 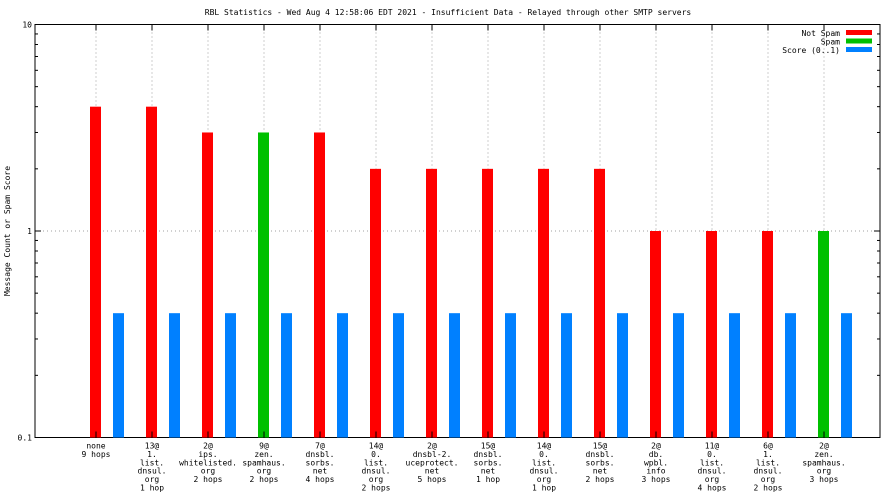 I want to click on x-tick-label-line: 4 hops, so click(x=712, y=488).